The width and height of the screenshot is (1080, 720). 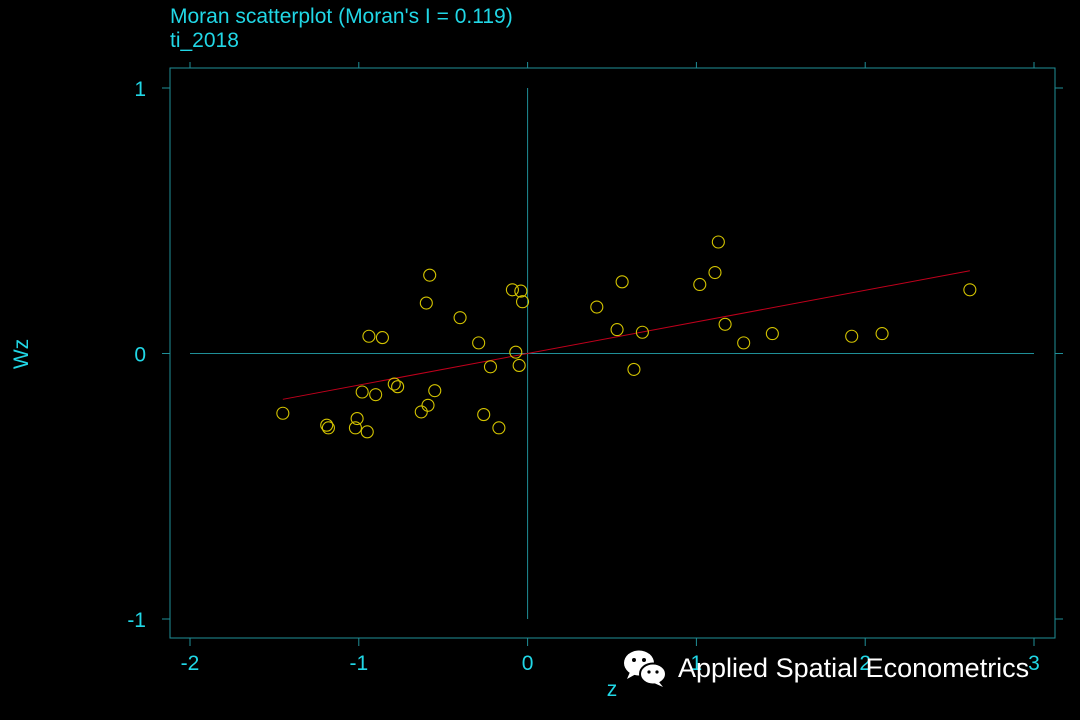 What do you see at coordinates (140, 89) in the screenshot?
I see `y-tick-label: 1` at bounding box center [140, 89].